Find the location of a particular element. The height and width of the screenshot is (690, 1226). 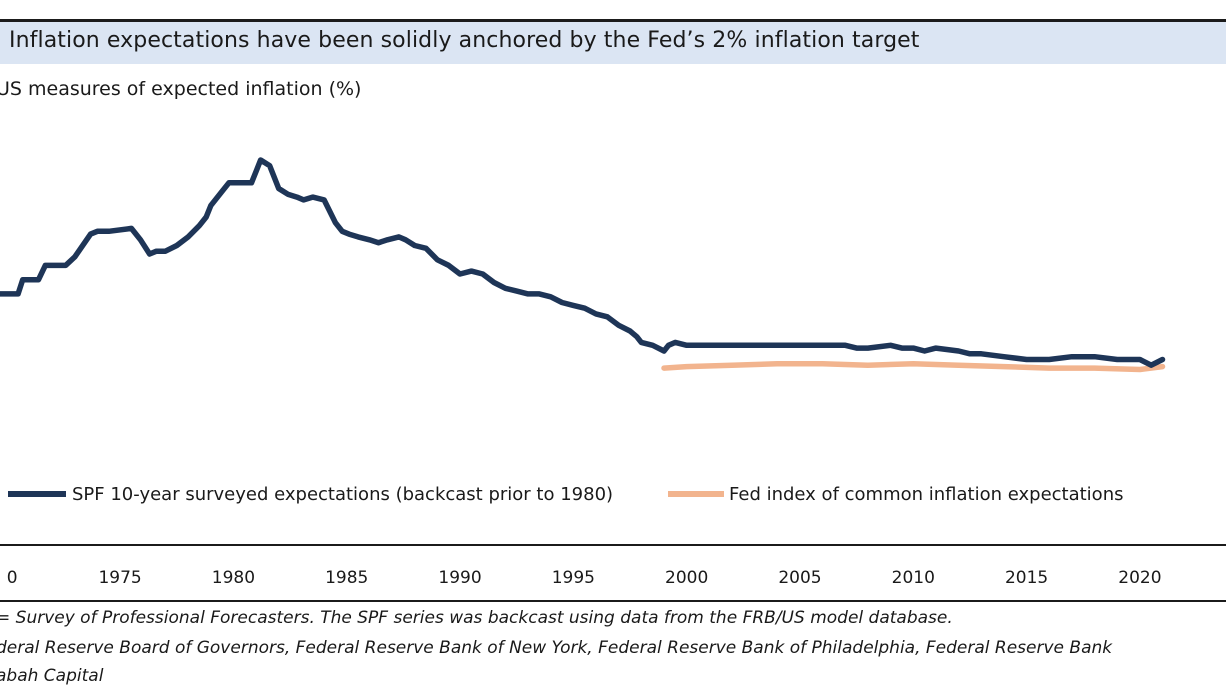

x-tick-label: 0 is located at coordinates (12, 578).